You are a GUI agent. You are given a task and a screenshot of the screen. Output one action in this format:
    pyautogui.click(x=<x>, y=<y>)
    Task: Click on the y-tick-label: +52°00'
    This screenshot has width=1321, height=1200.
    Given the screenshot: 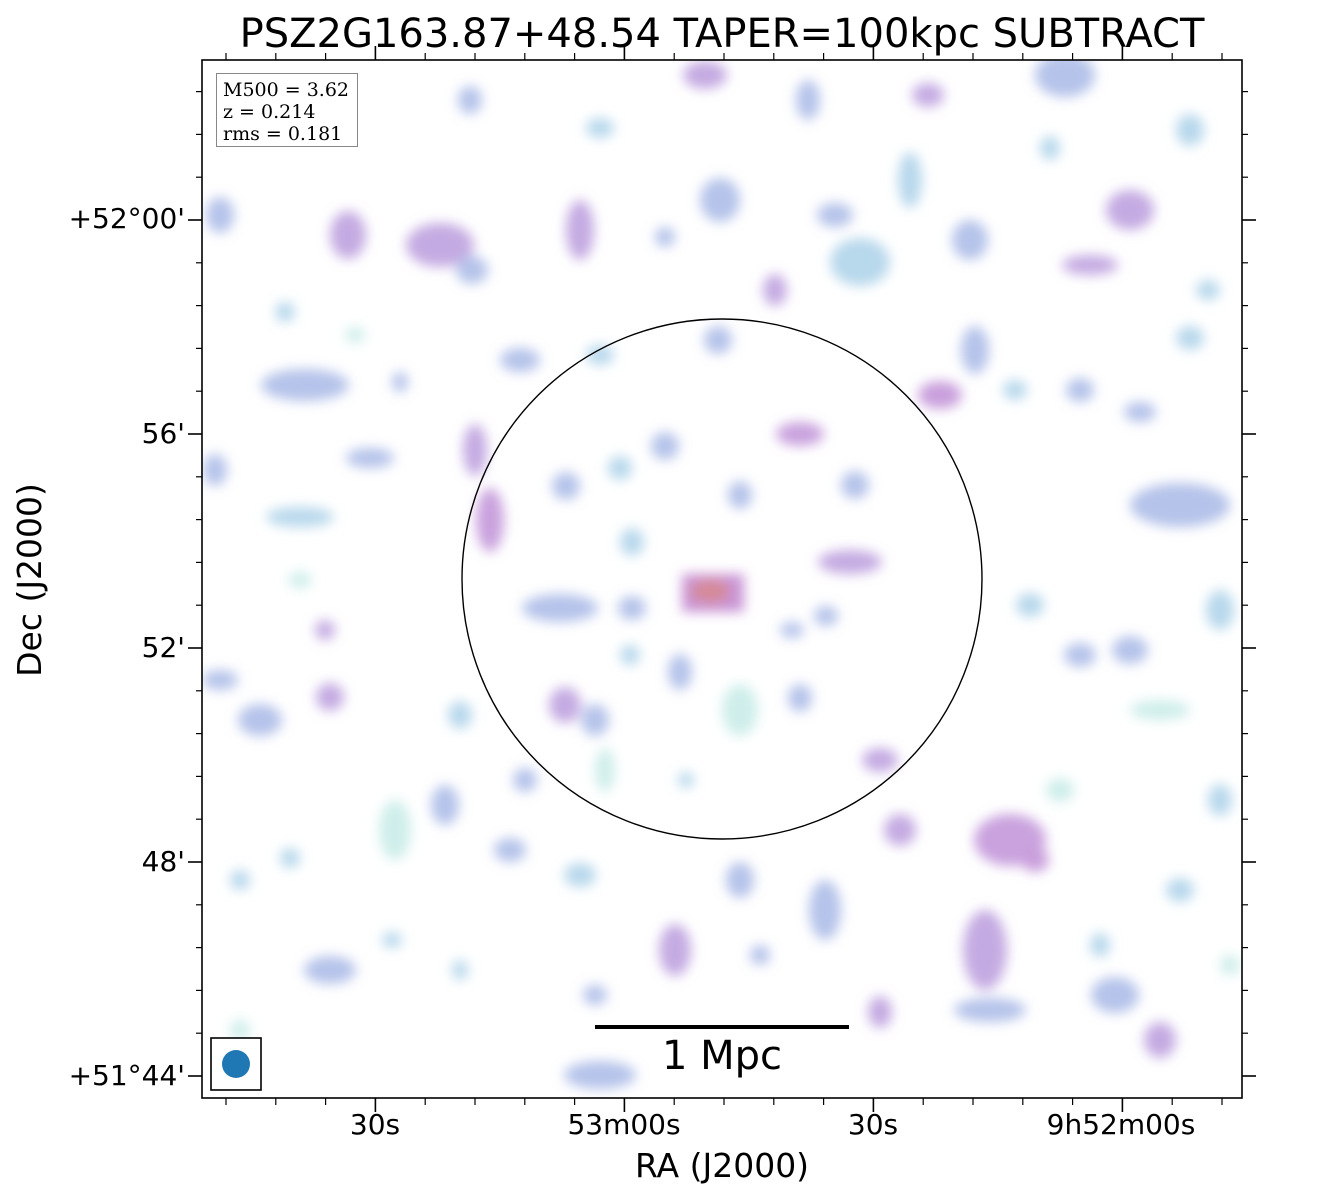 What is the action you would take?
    pyautogui.click(x=126, y=218)
    